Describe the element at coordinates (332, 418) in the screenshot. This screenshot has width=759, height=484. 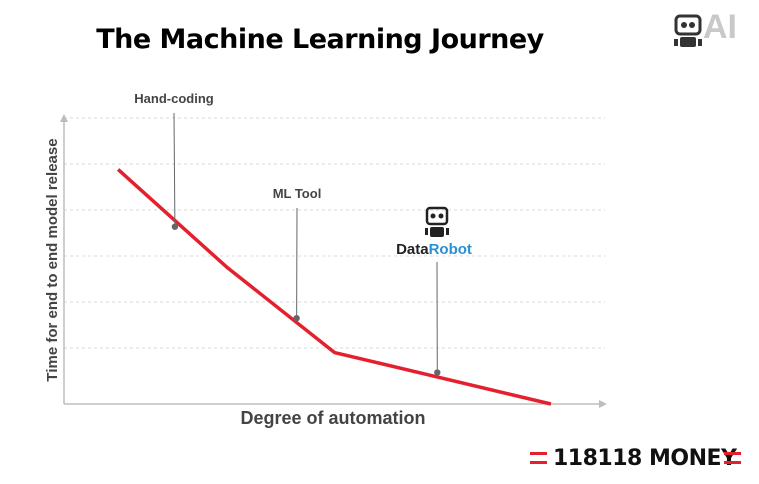
I see `x-axis-label: Degree of automation` at that location.